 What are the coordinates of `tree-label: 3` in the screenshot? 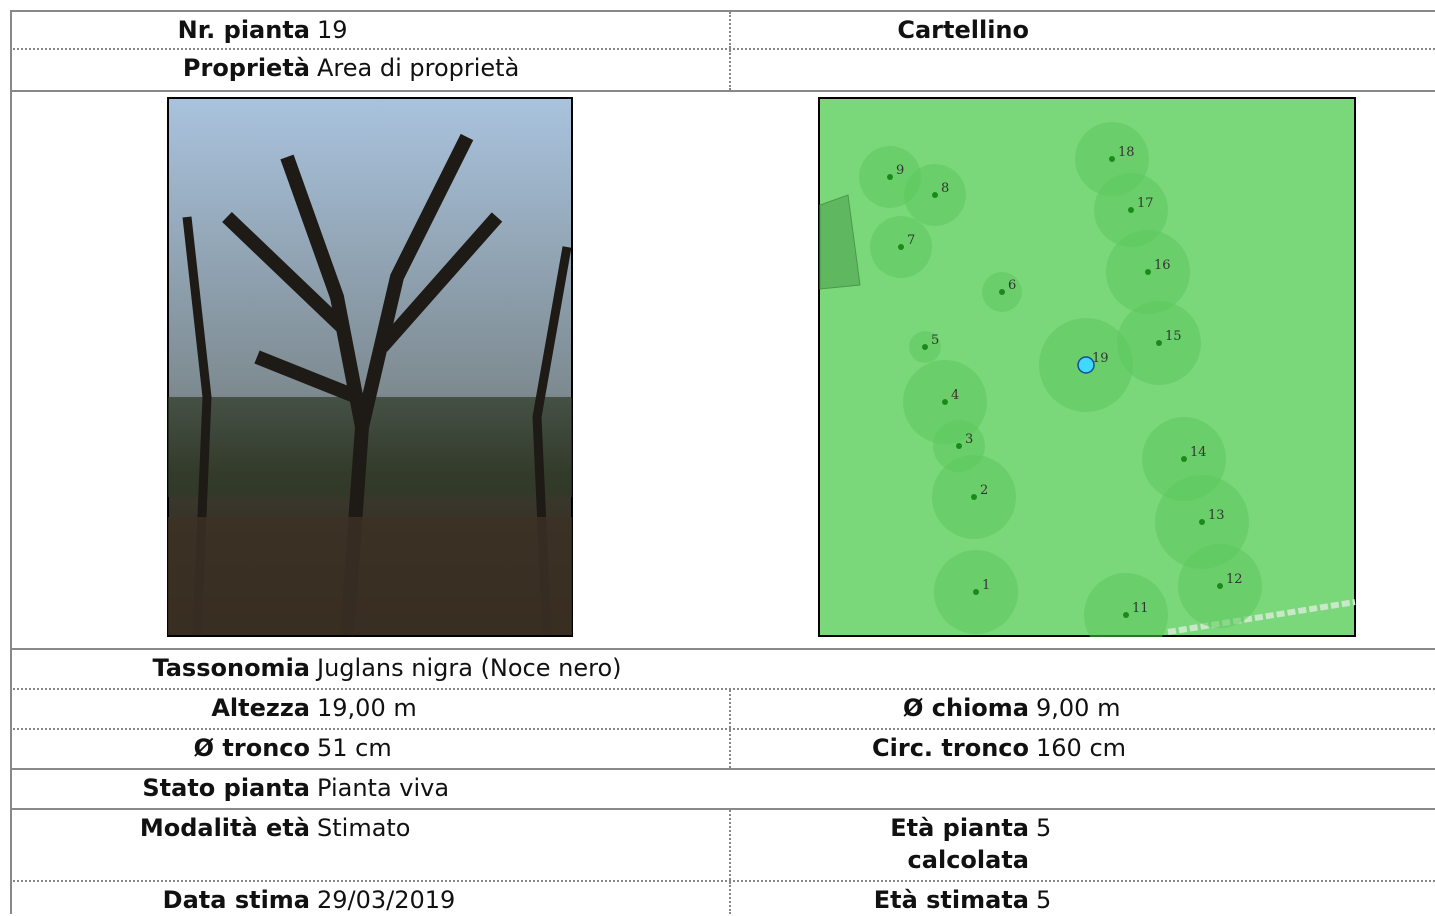 It's located at (969, 439).